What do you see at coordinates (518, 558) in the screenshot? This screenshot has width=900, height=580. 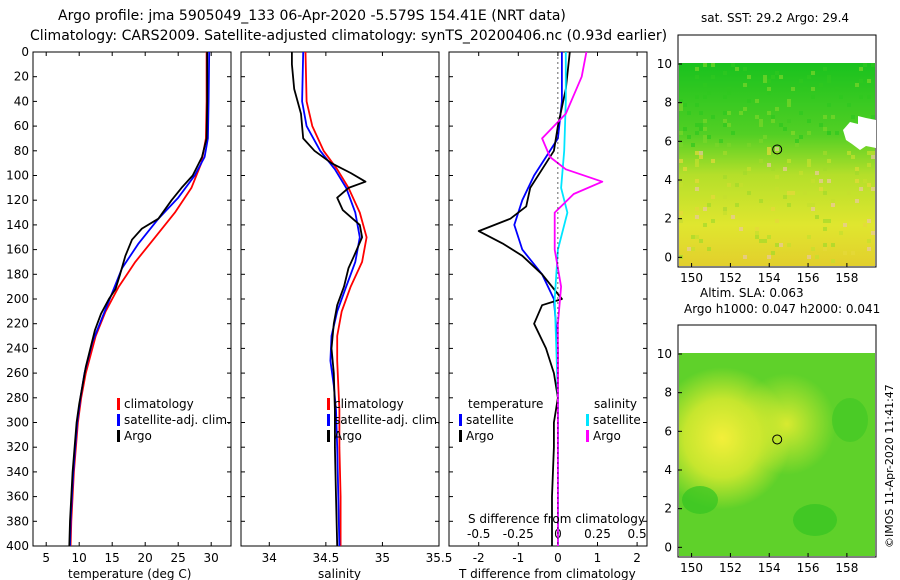 I see `x-tick-label: -1` at bounding box center [518, 558].